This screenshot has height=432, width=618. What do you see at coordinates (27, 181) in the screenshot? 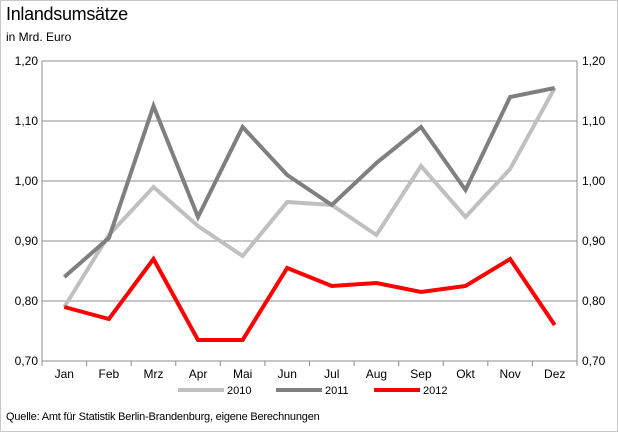
I see `y-tick-label-left: 1,00` at bounding box center [27, 181].